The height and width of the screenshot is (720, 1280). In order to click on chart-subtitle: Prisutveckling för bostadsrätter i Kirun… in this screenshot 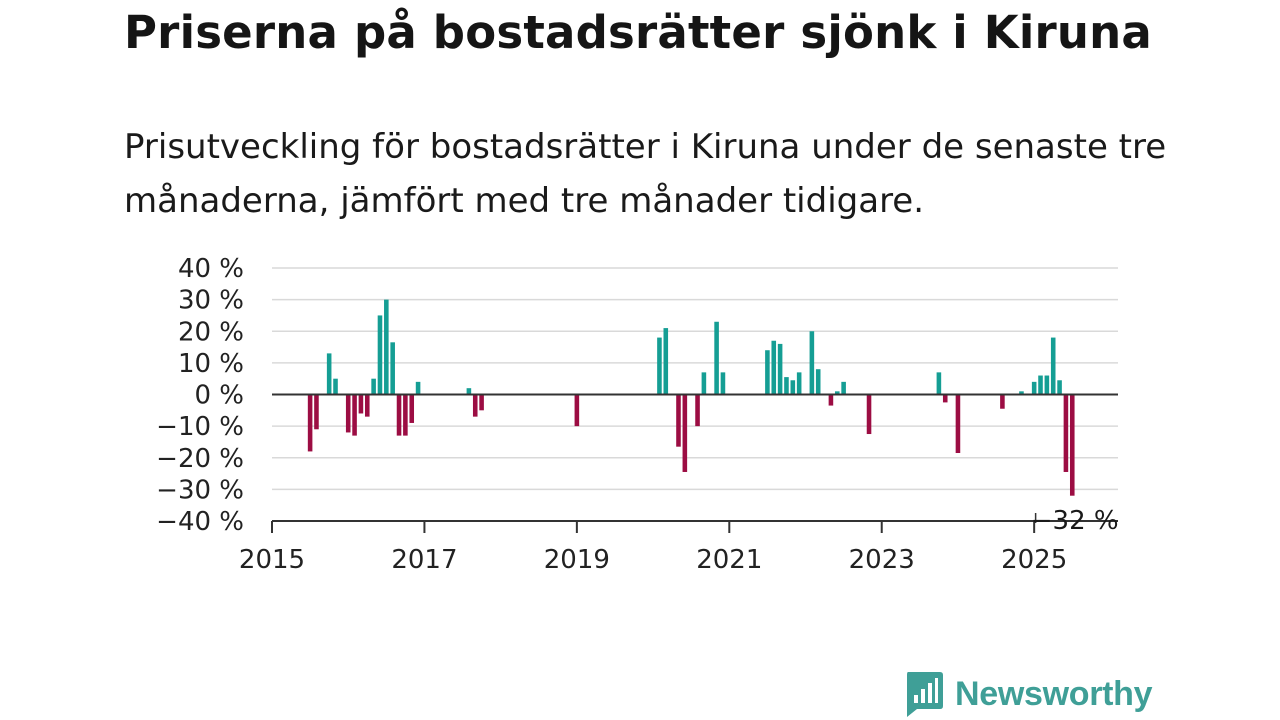, I will do `click(645, 174)`.